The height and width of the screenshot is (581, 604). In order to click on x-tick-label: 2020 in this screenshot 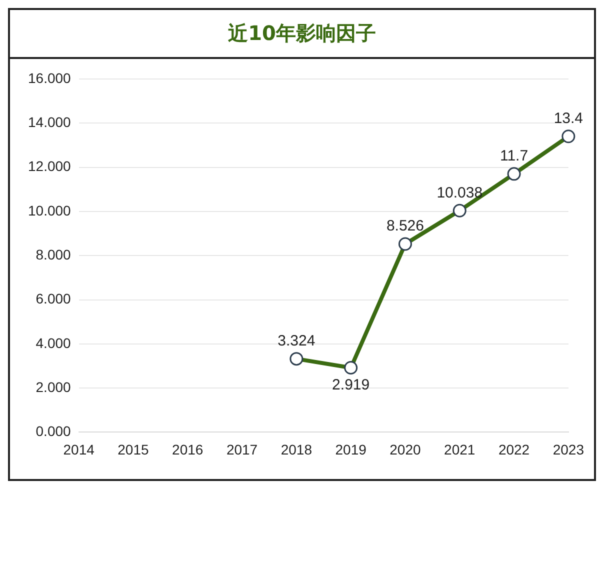, I will do `click(406, 449)`.